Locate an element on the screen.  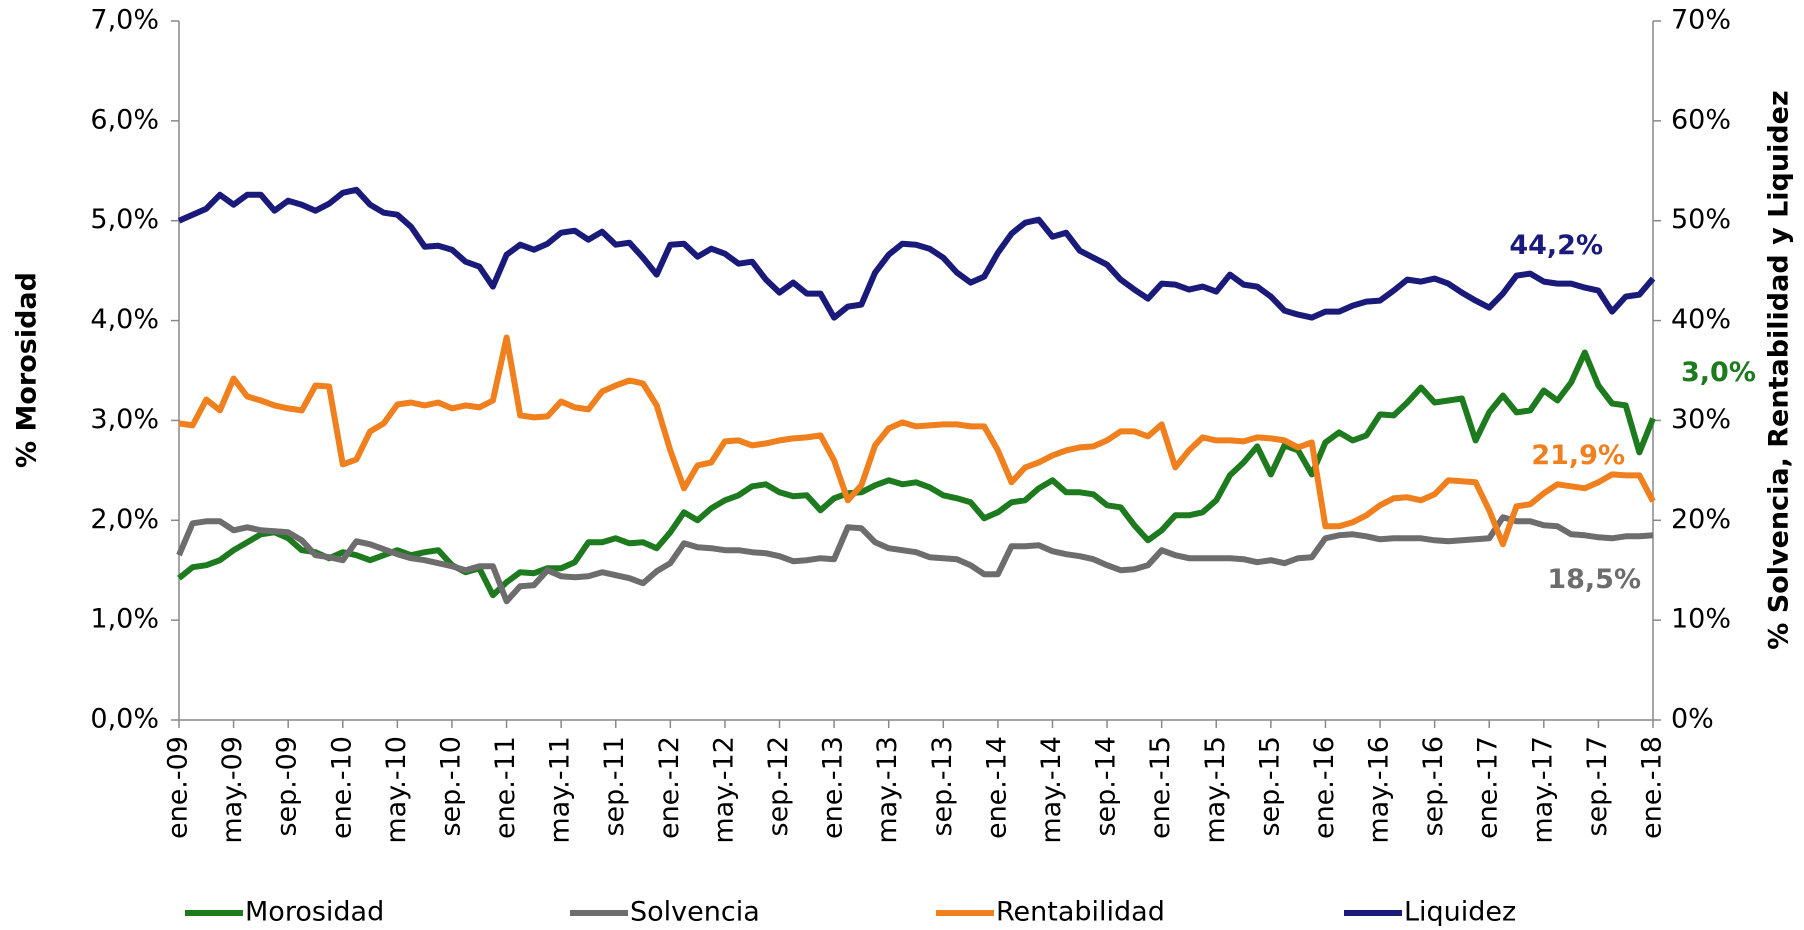
x-tick-label: ene.-16 is located at coordinates (1324, 787).